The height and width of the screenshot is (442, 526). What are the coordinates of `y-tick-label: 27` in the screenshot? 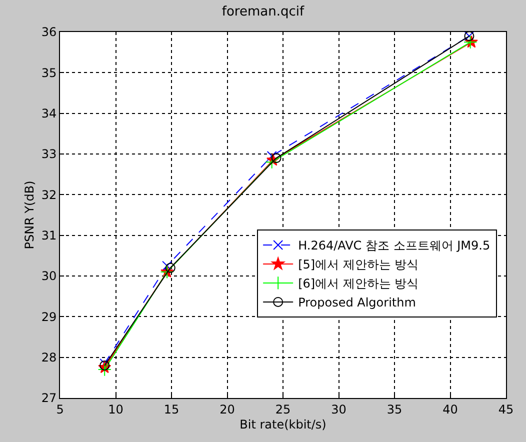 It's located at (49, 398).